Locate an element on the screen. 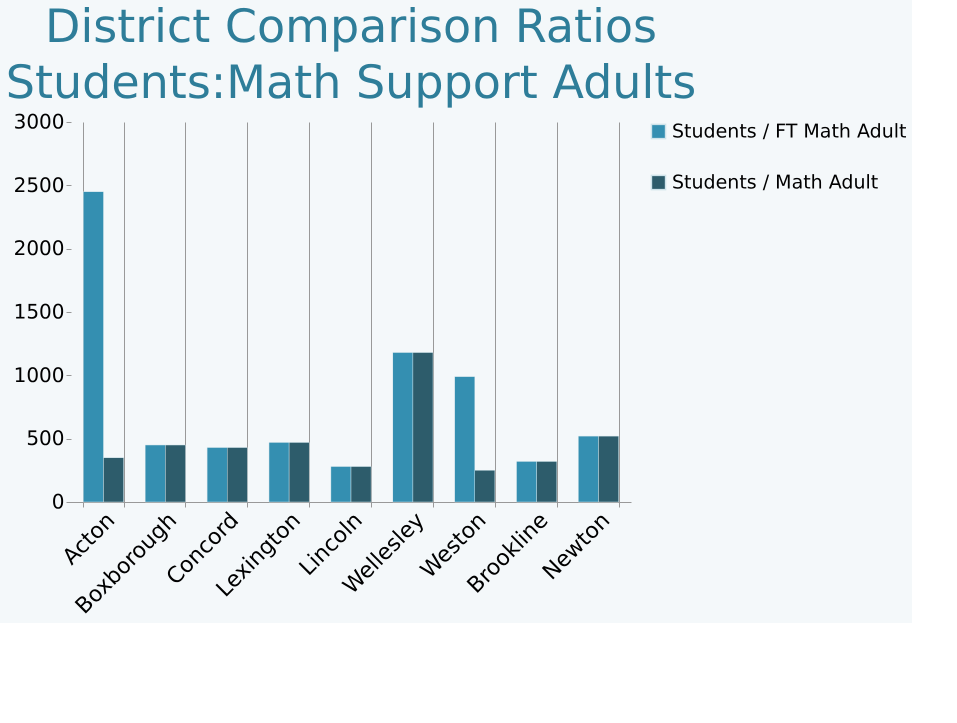 Image resolution: width=957 pixels, height=723 pixels. legend-label: Students / FT Math Adult is located at coordinates (789, 131).